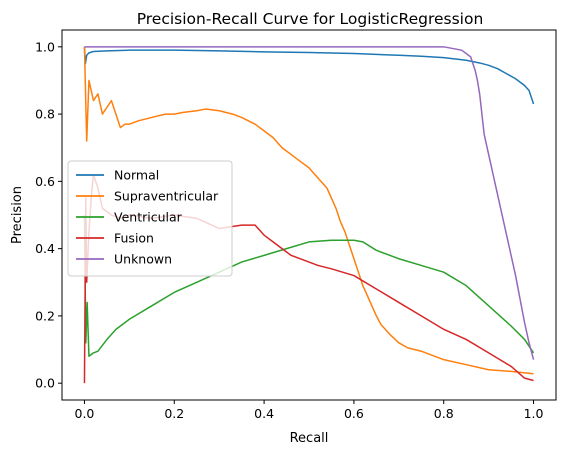  Describe the element at coordinates (45, 46) in the screenshot. I see `y-tick-label: 1.0` at that location.